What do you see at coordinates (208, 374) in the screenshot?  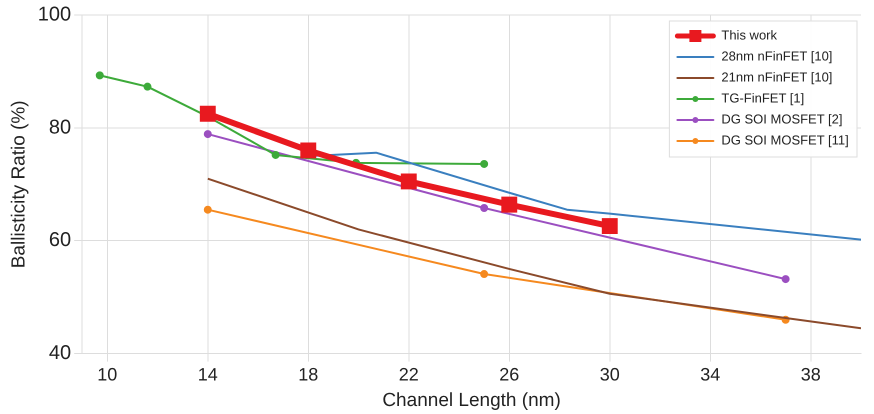 I see `x-tick-label: 14` at bounding box center [208, 374].